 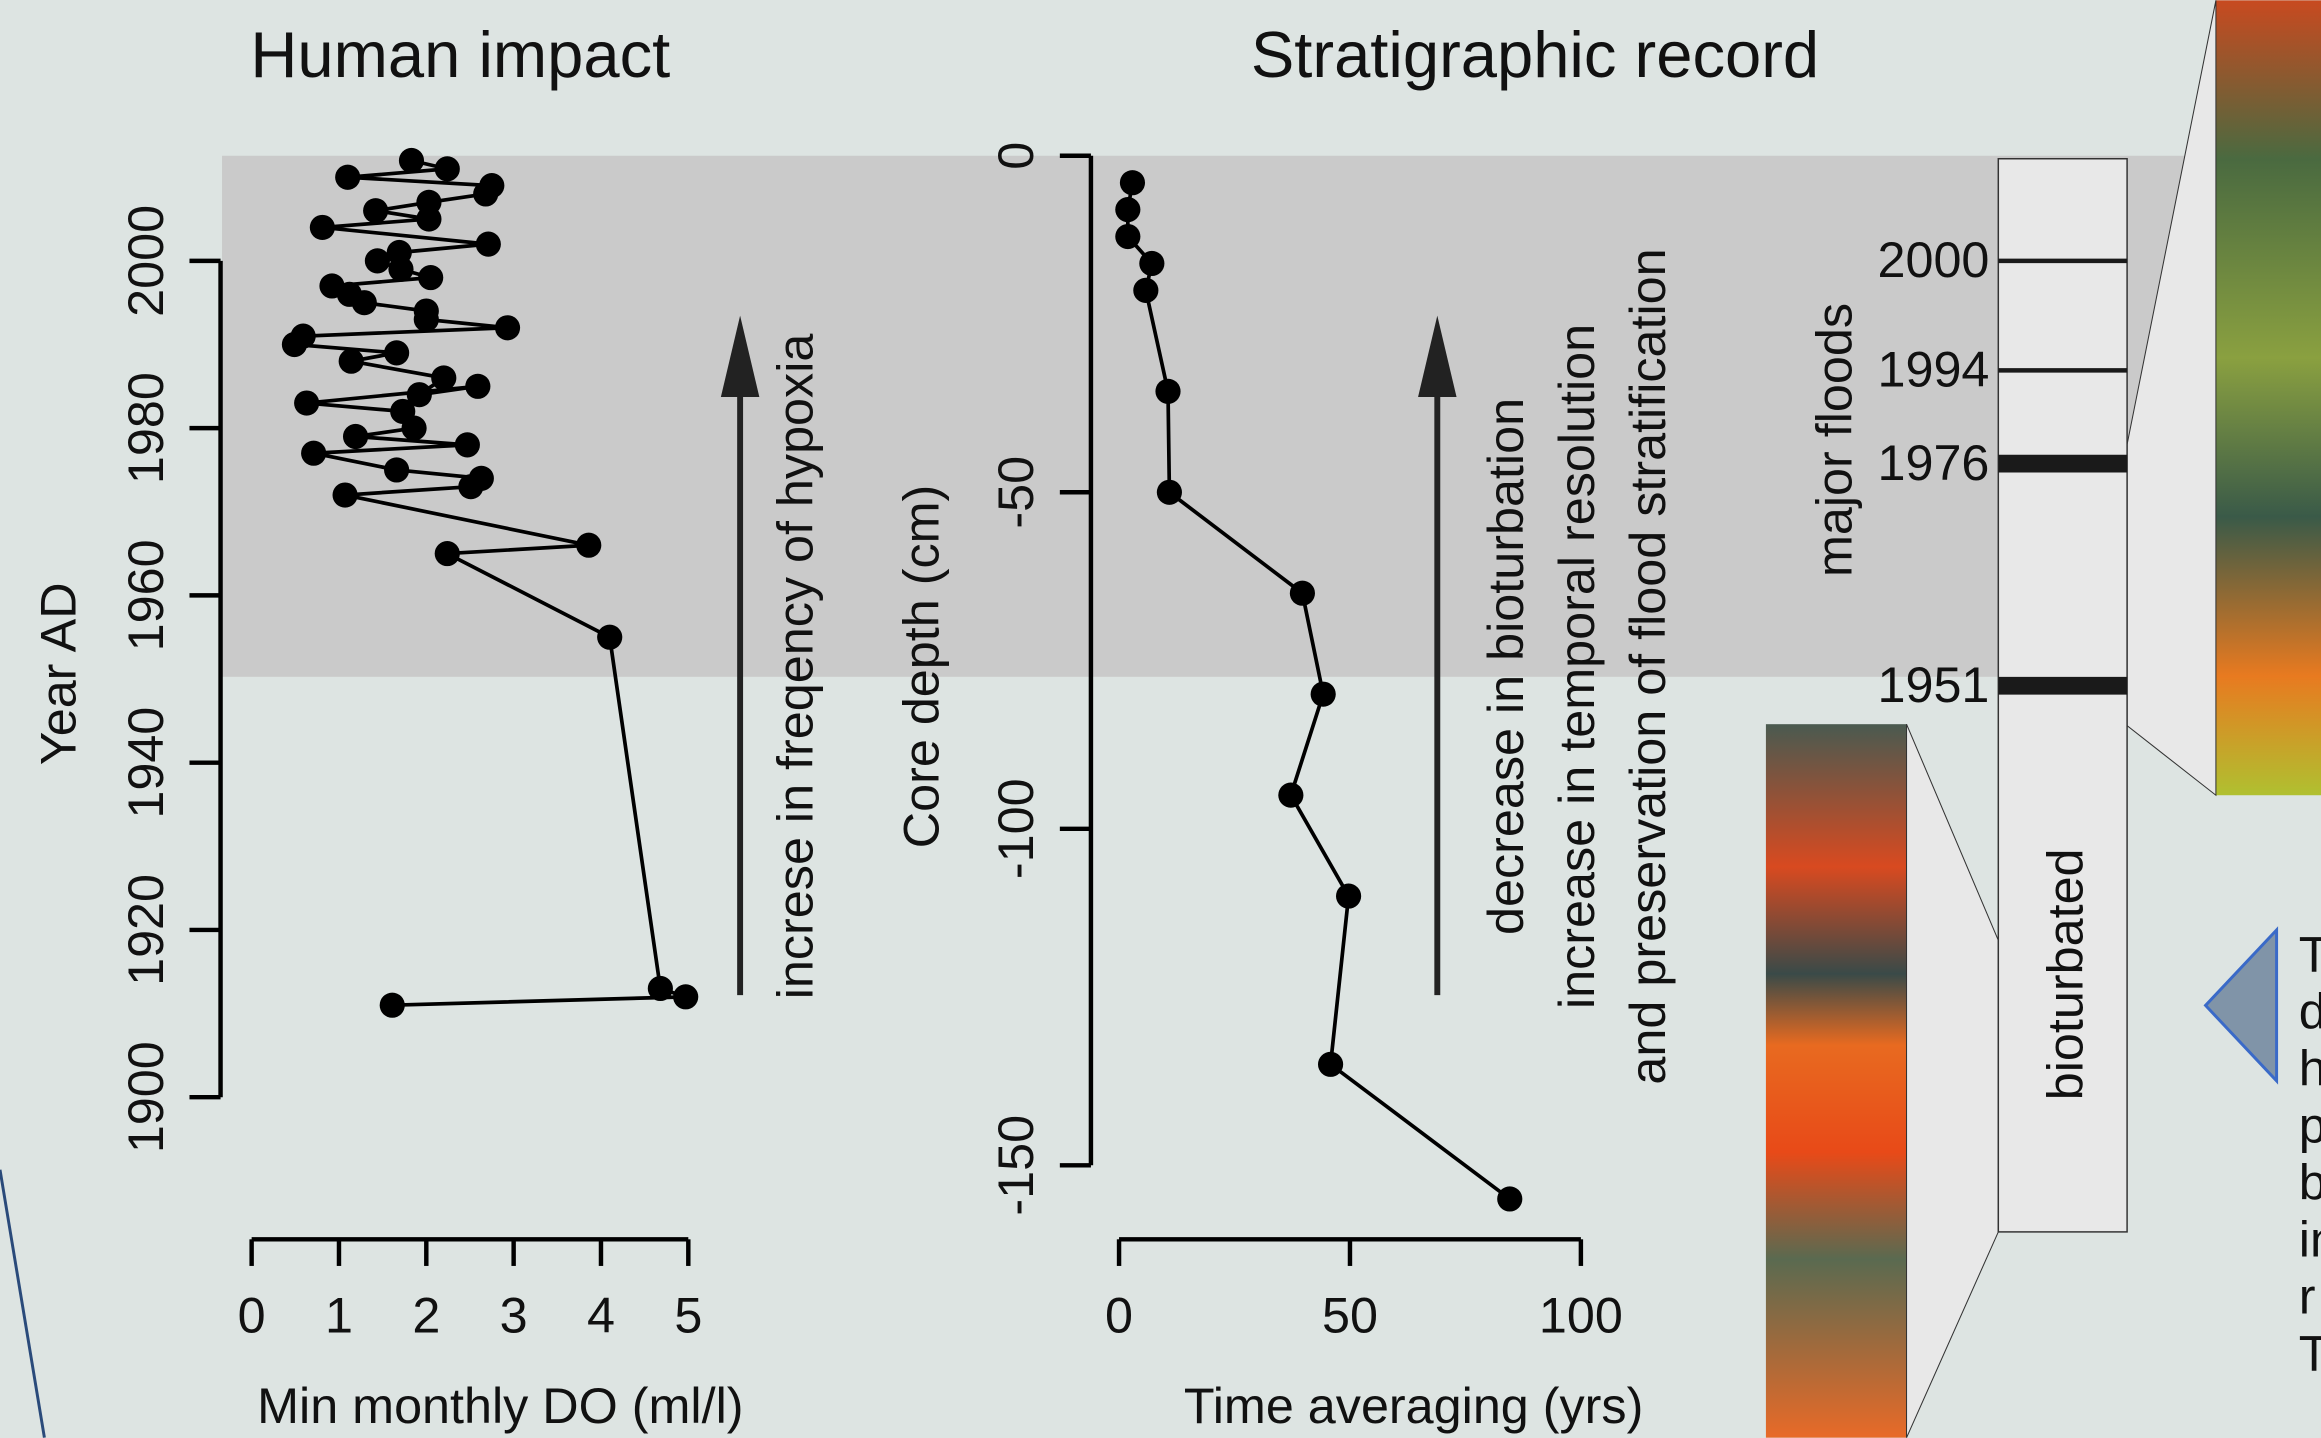 I want to click on side-text: p, so click(x=2310, y=1124).